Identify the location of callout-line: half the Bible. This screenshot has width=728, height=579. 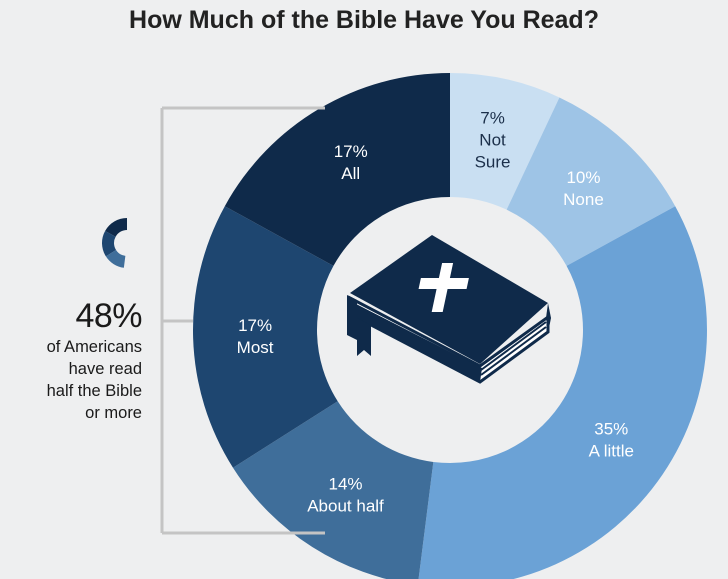
(94, 391).